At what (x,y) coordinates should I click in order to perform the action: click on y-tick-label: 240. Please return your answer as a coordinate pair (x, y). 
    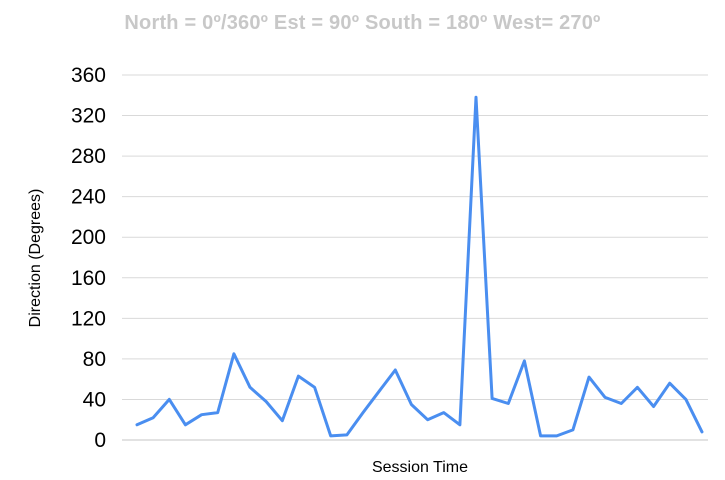
    Looking at the image, I should click on (88, 197).